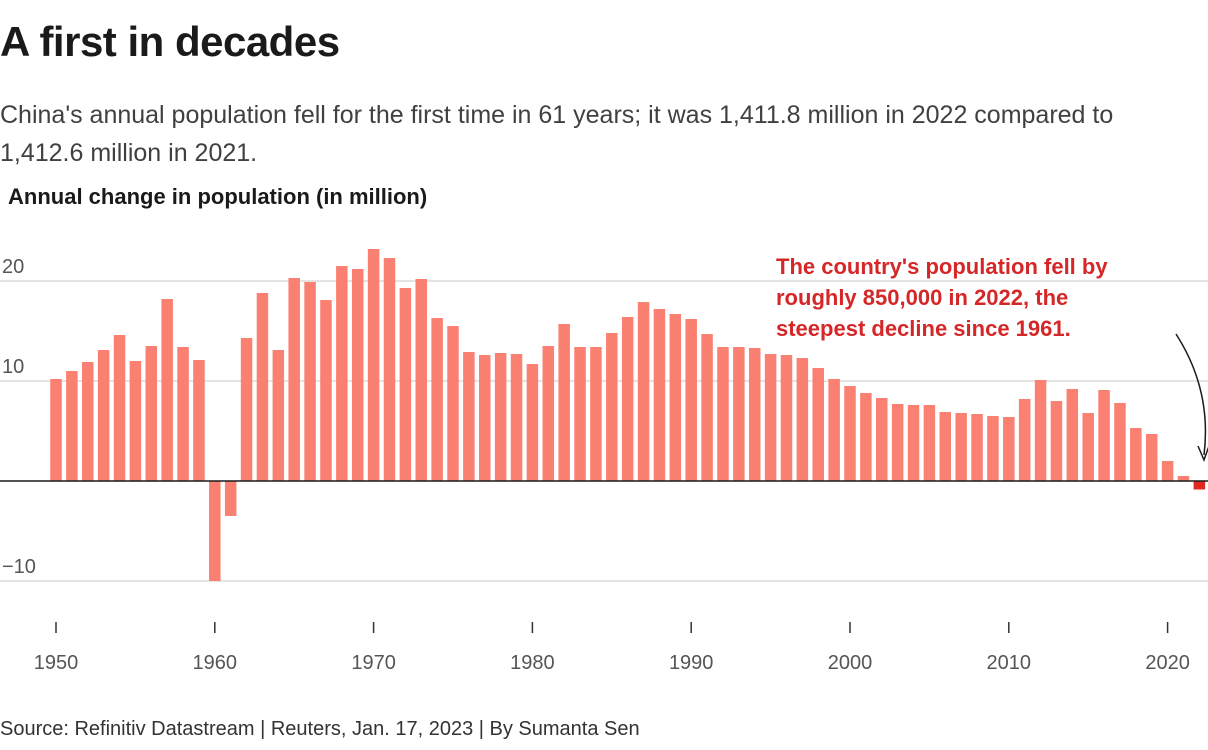 The width and height of the screenshot is (1208, 750). What do you see at coordinates (56, 663) in the screenshot?
I see `x-tick-label: 1950` at bounding box center [56, 663].